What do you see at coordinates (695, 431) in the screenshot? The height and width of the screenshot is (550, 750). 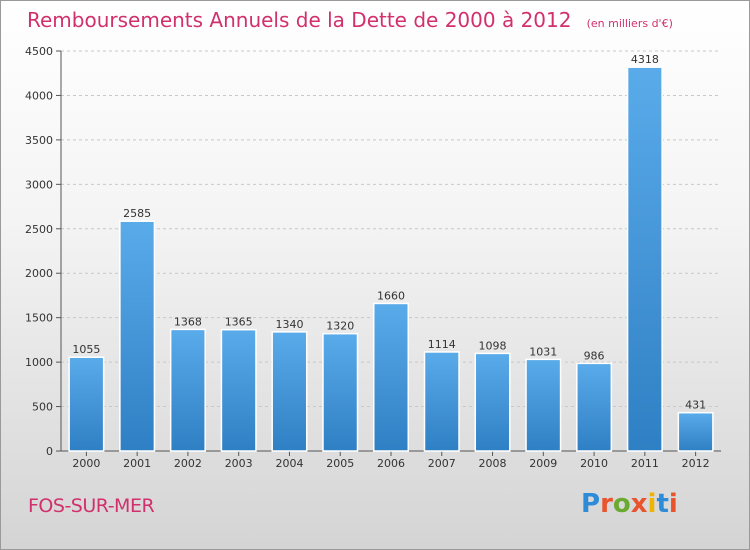 I see `bar-2012` at bounding box center [695, 431].